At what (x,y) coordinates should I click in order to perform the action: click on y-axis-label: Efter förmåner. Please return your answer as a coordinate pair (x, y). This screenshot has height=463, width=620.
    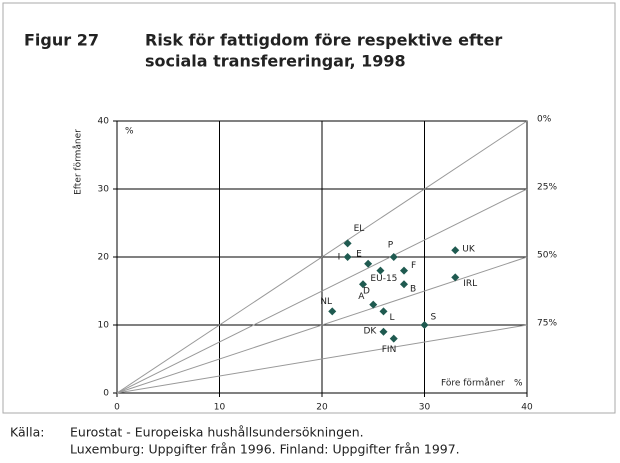
    Looking at the image, I should click on (78, 162).